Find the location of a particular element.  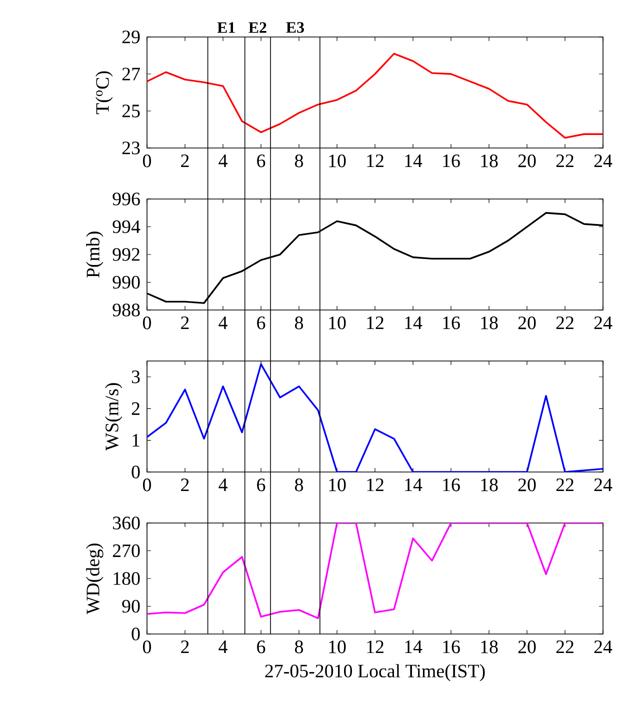

text: E2 is located at coordinates (257, 27).